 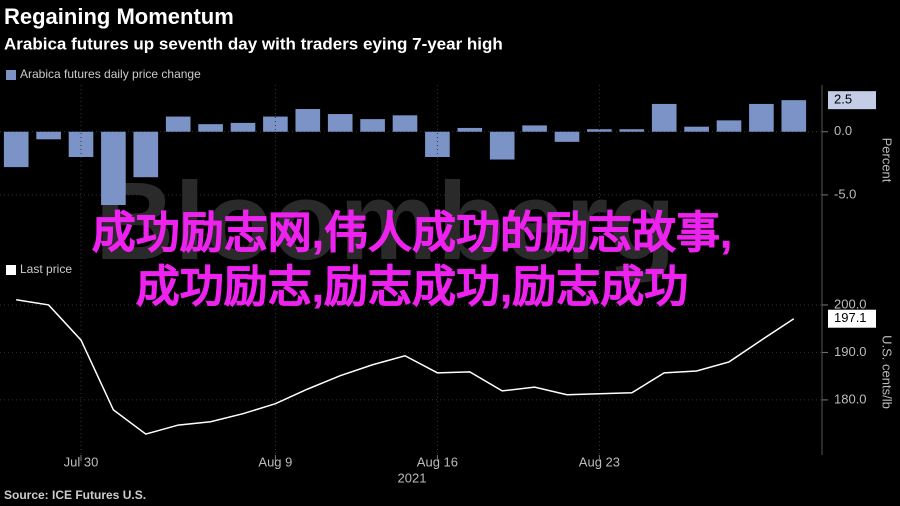 What do you see at coordinates (119, 16) in the screenshot?
I see `chart-title: Regaining Momentum` at bounding box center [119, 16].